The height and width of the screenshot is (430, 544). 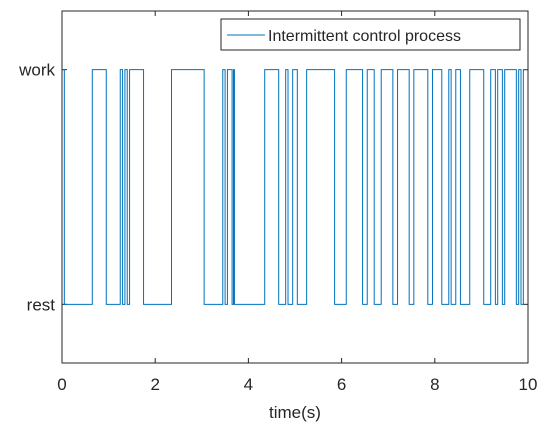 I want to click on x-tick-label: 2, so click(x=154, y=384).